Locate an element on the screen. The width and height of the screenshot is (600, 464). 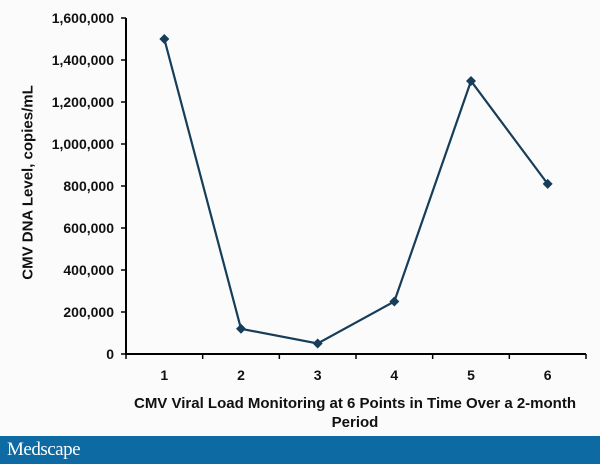
y-tick-label: 400,000 is located at coordinates (88, 270).